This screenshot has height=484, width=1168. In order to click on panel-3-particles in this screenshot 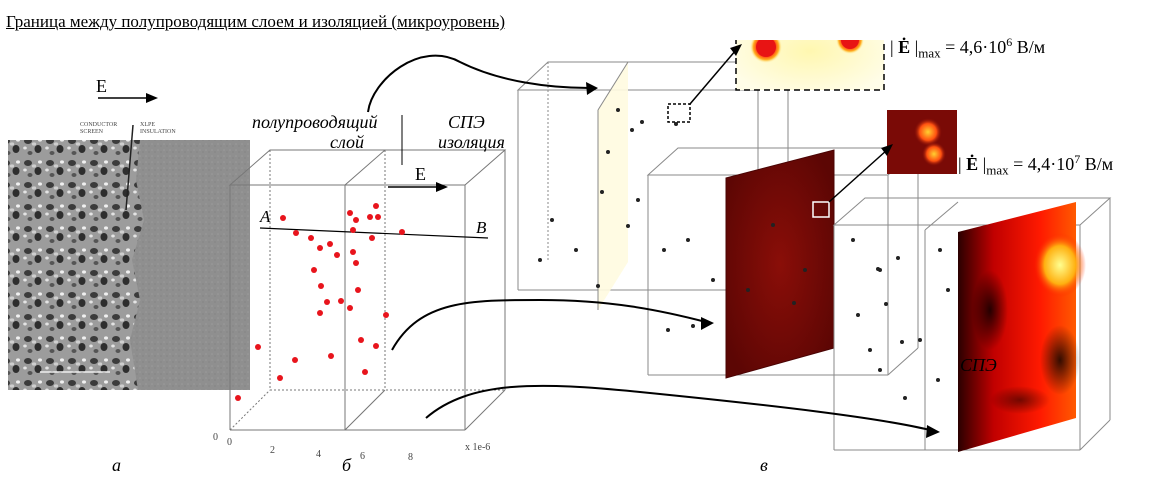, I will do `click(909, 324)`.